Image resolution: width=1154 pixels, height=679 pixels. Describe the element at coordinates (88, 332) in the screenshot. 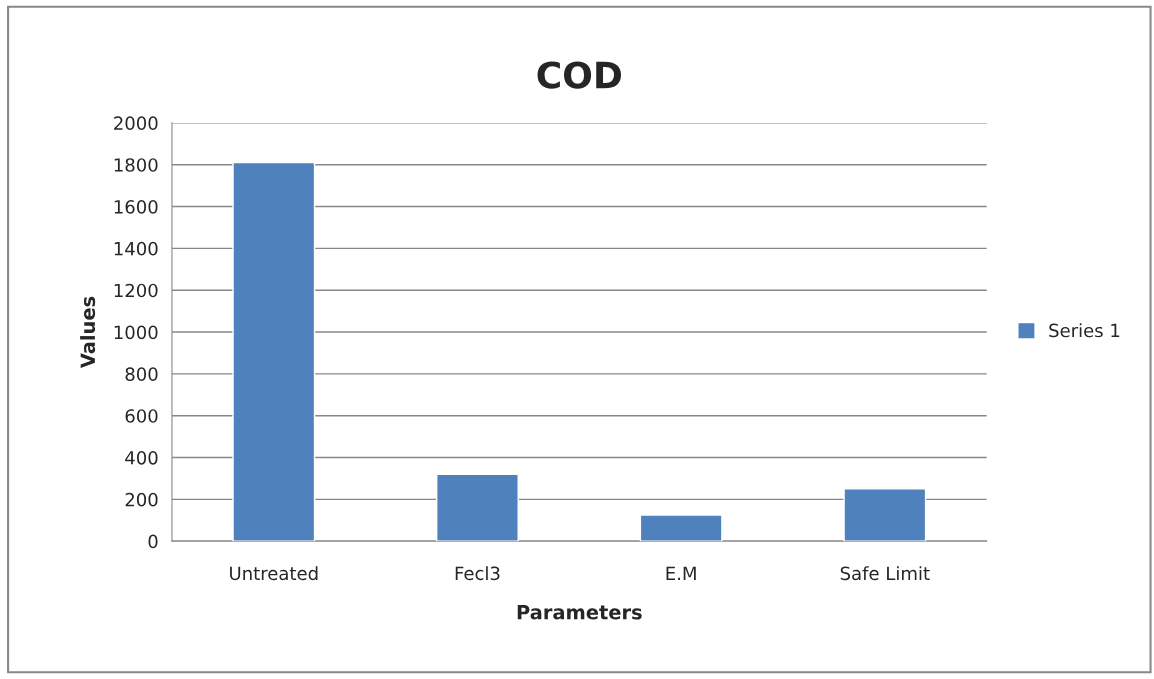

I see `y-axis-title: Values` at that location.